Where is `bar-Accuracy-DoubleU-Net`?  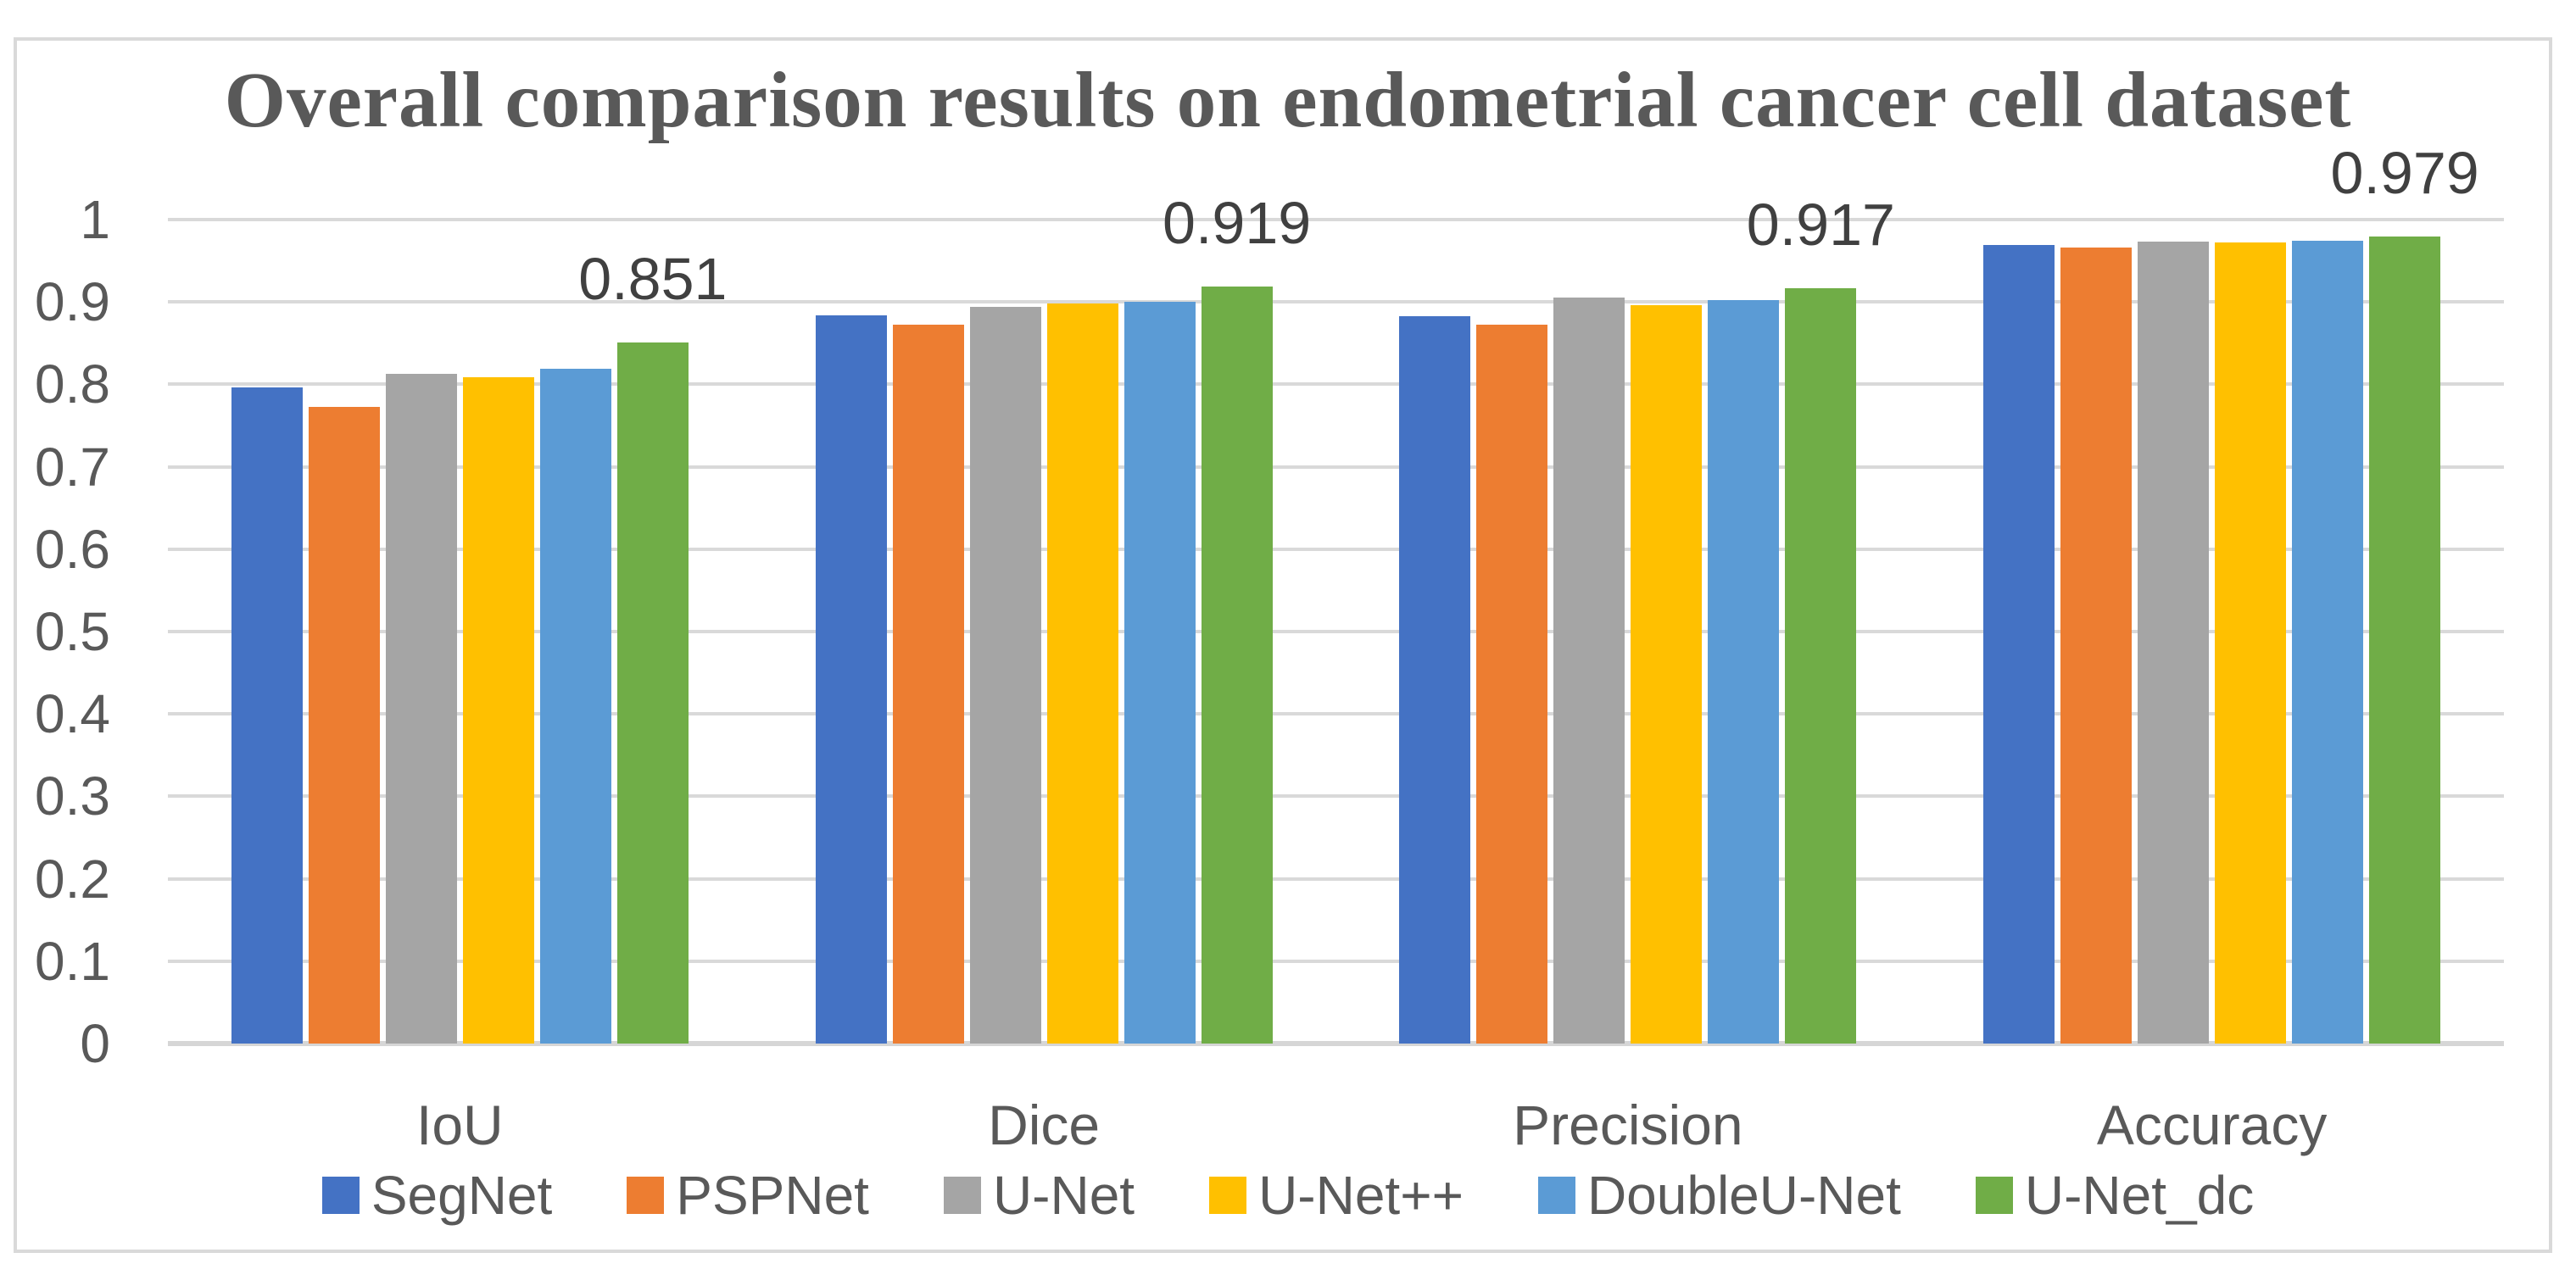 bar-Accuracy-DoubleU-Net is located at coordinates (2328, 642).